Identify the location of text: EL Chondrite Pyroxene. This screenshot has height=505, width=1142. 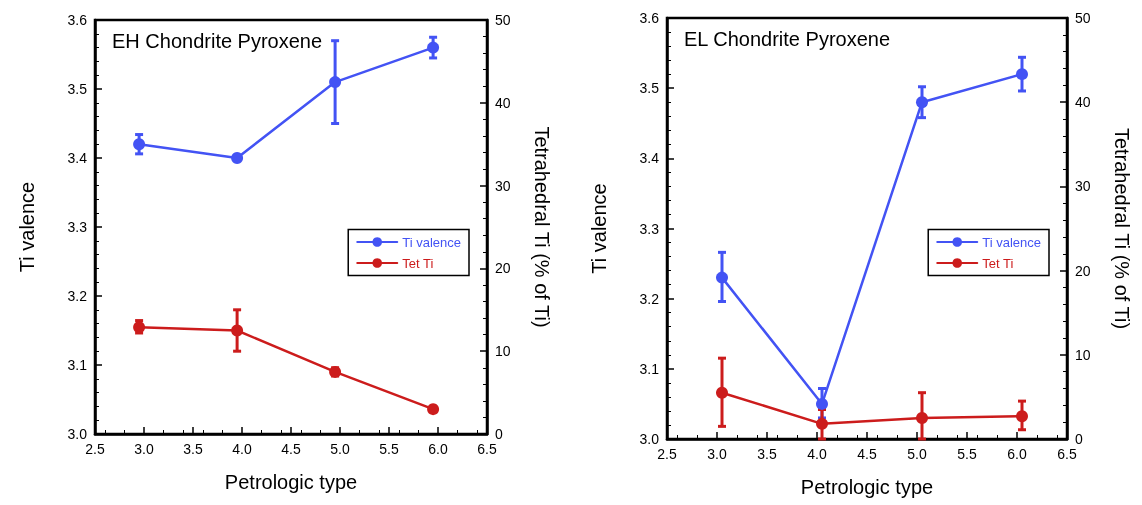
(787, 39).